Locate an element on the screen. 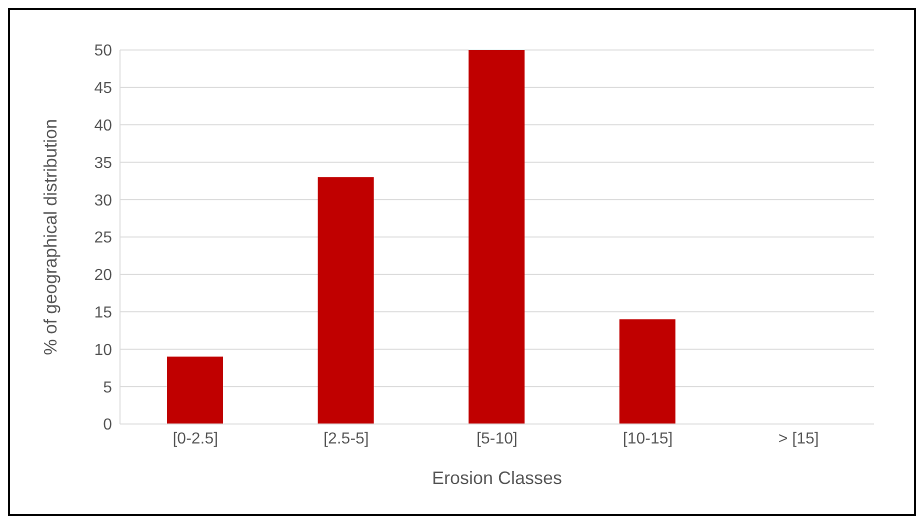  y-tick-label: 5 is located at coordinates (107, 387).